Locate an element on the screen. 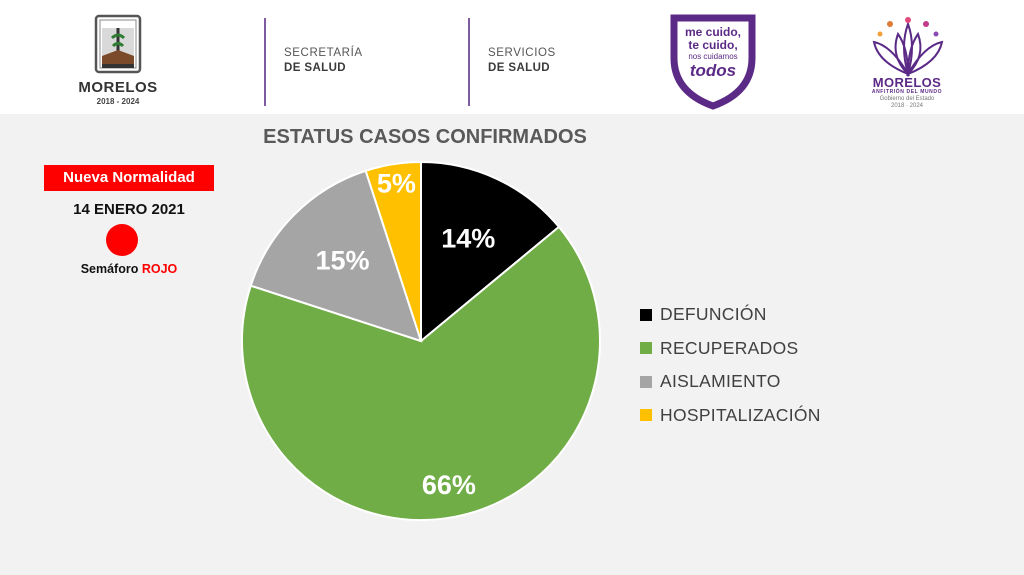  pie-slice-hospitalizacion is located at coordinates (393, 251).